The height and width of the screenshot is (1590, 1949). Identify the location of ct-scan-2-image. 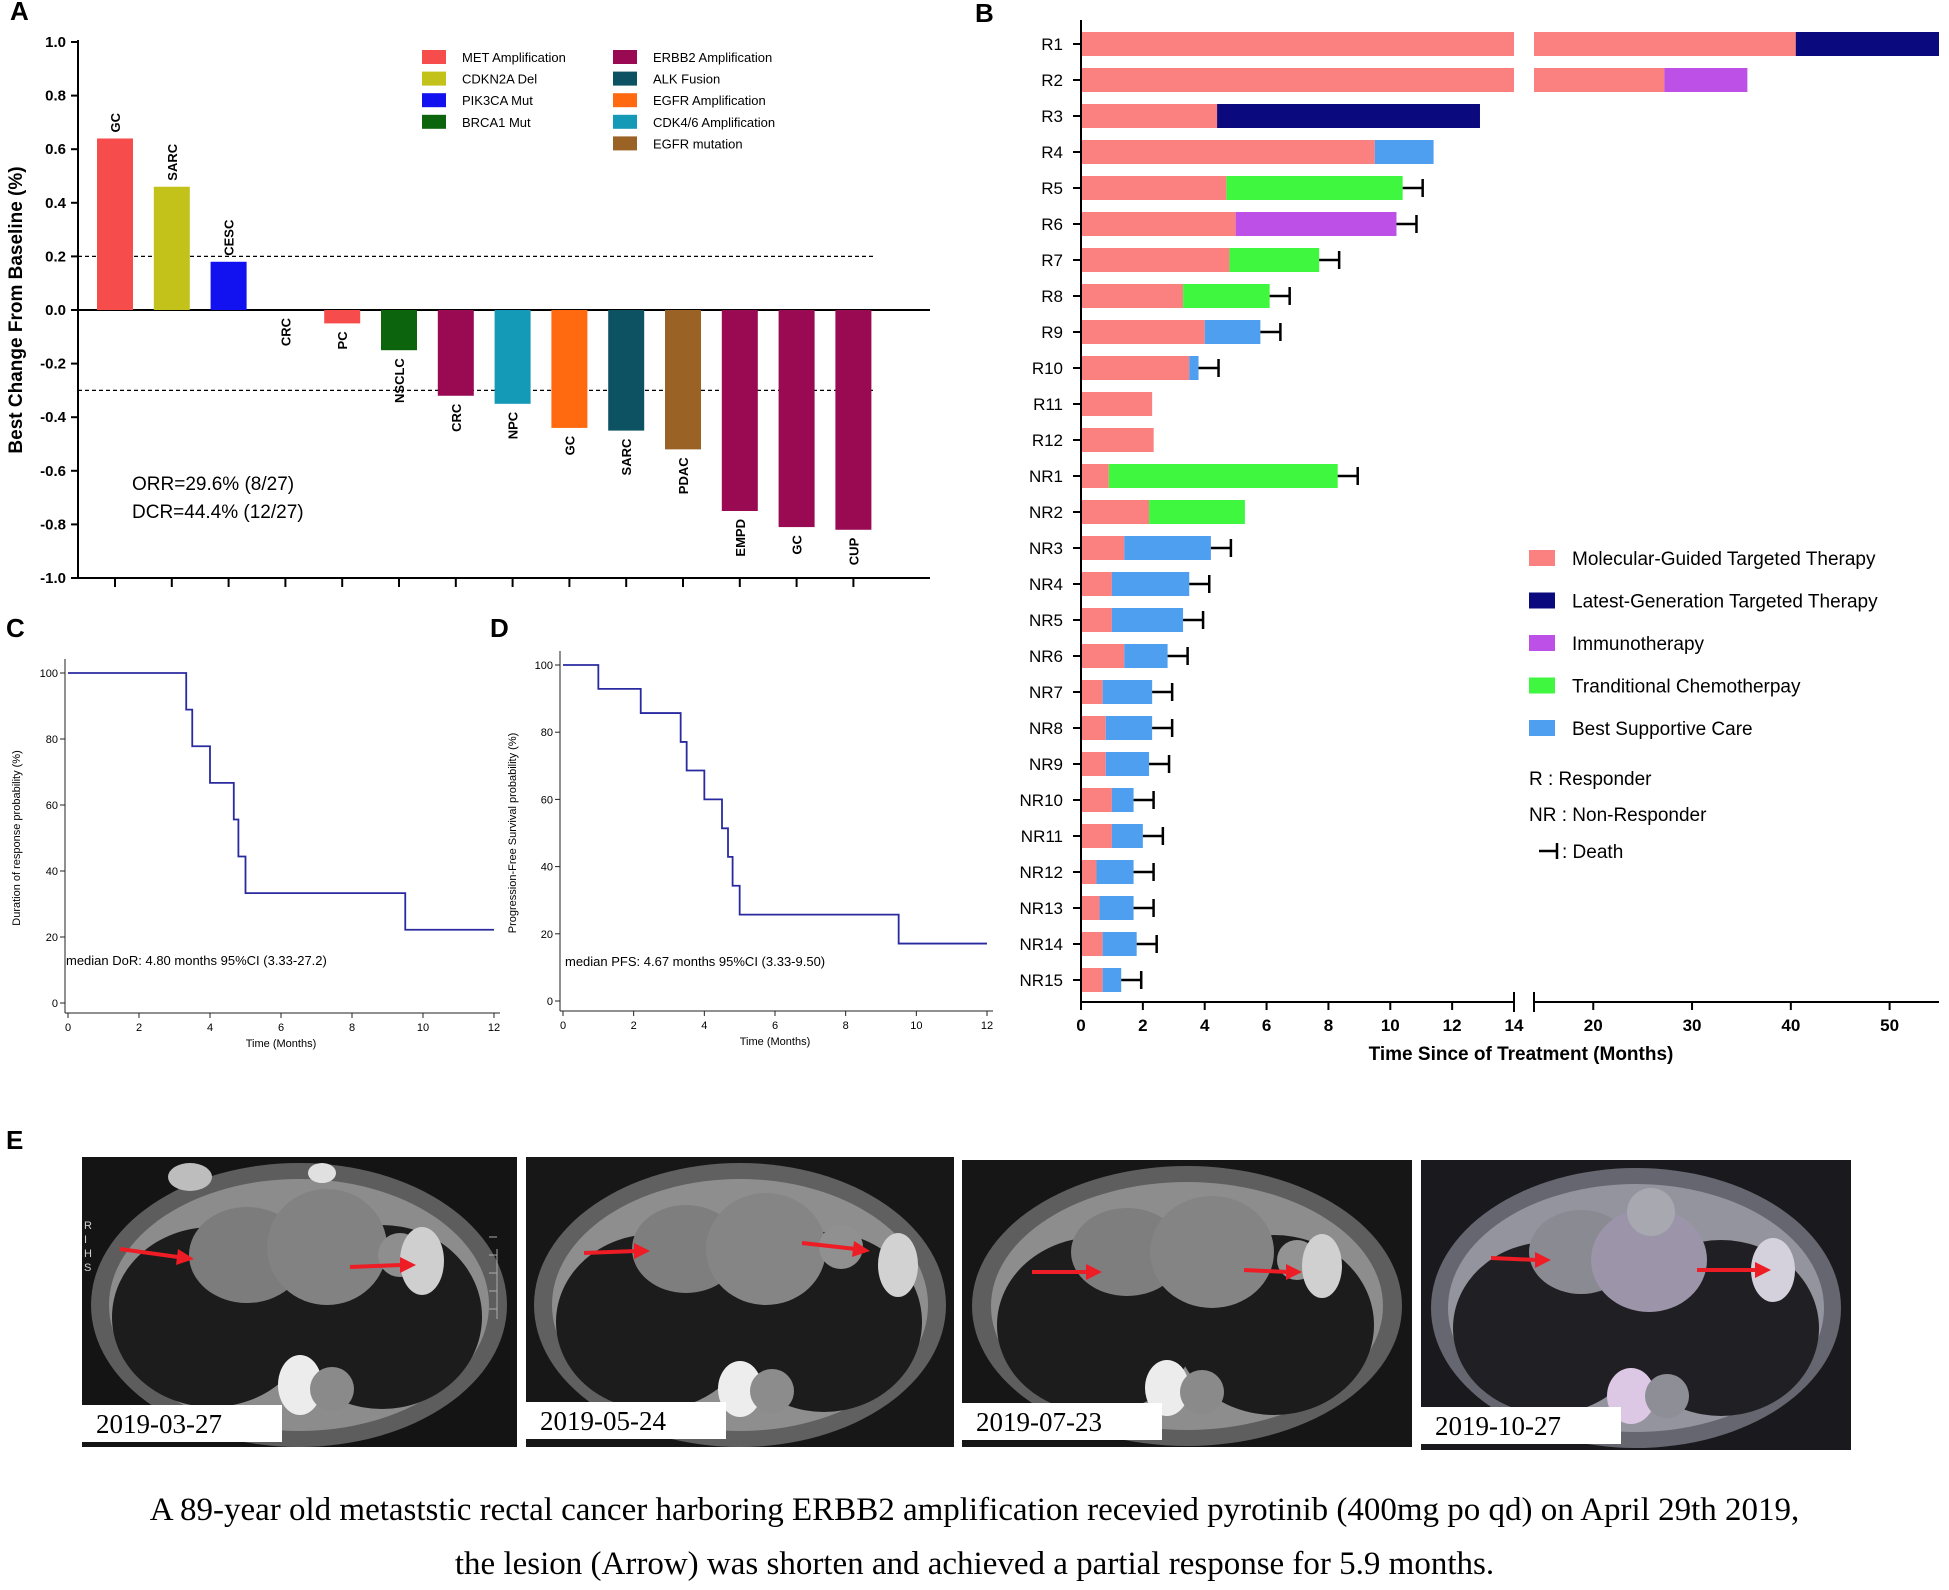
(740, 1305).